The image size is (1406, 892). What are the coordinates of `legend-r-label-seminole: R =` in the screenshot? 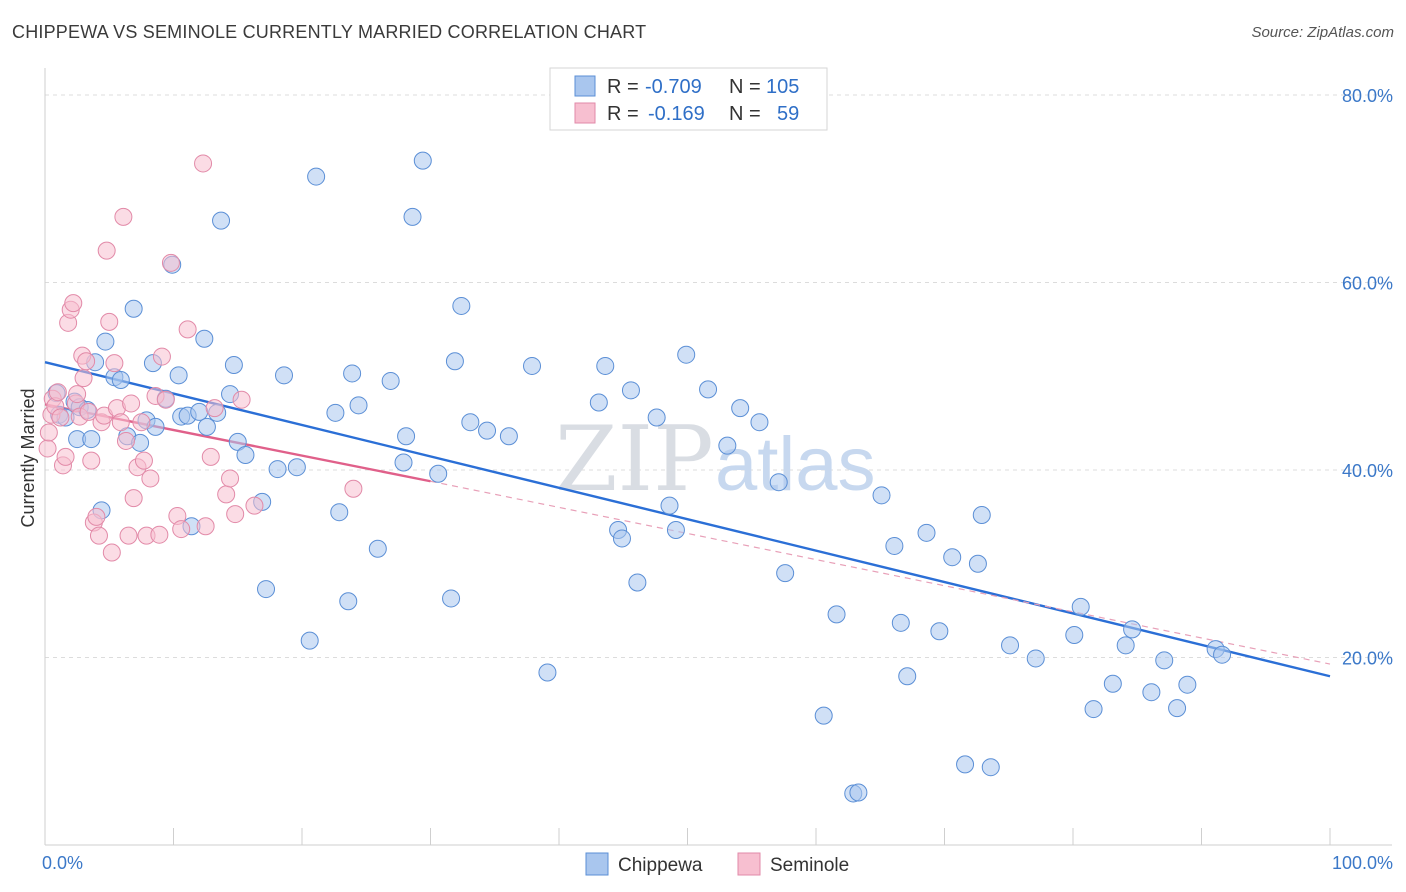 It's located at (623, 114).